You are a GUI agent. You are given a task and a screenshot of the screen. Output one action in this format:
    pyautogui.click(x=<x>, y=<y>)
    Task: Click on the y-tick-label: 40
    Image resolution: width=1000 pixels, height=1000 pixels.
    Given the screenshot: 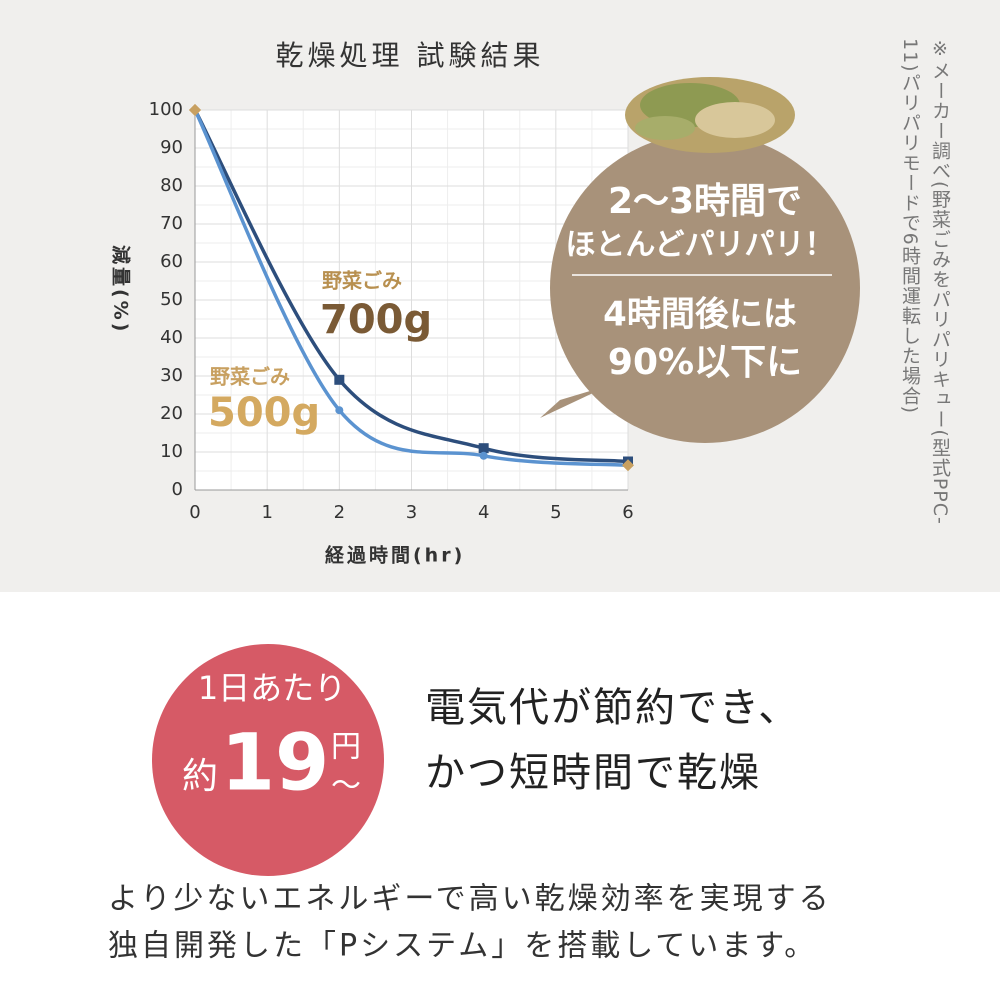 What is the action you would take?
    pyautogui.click(x=171, y=337)
    